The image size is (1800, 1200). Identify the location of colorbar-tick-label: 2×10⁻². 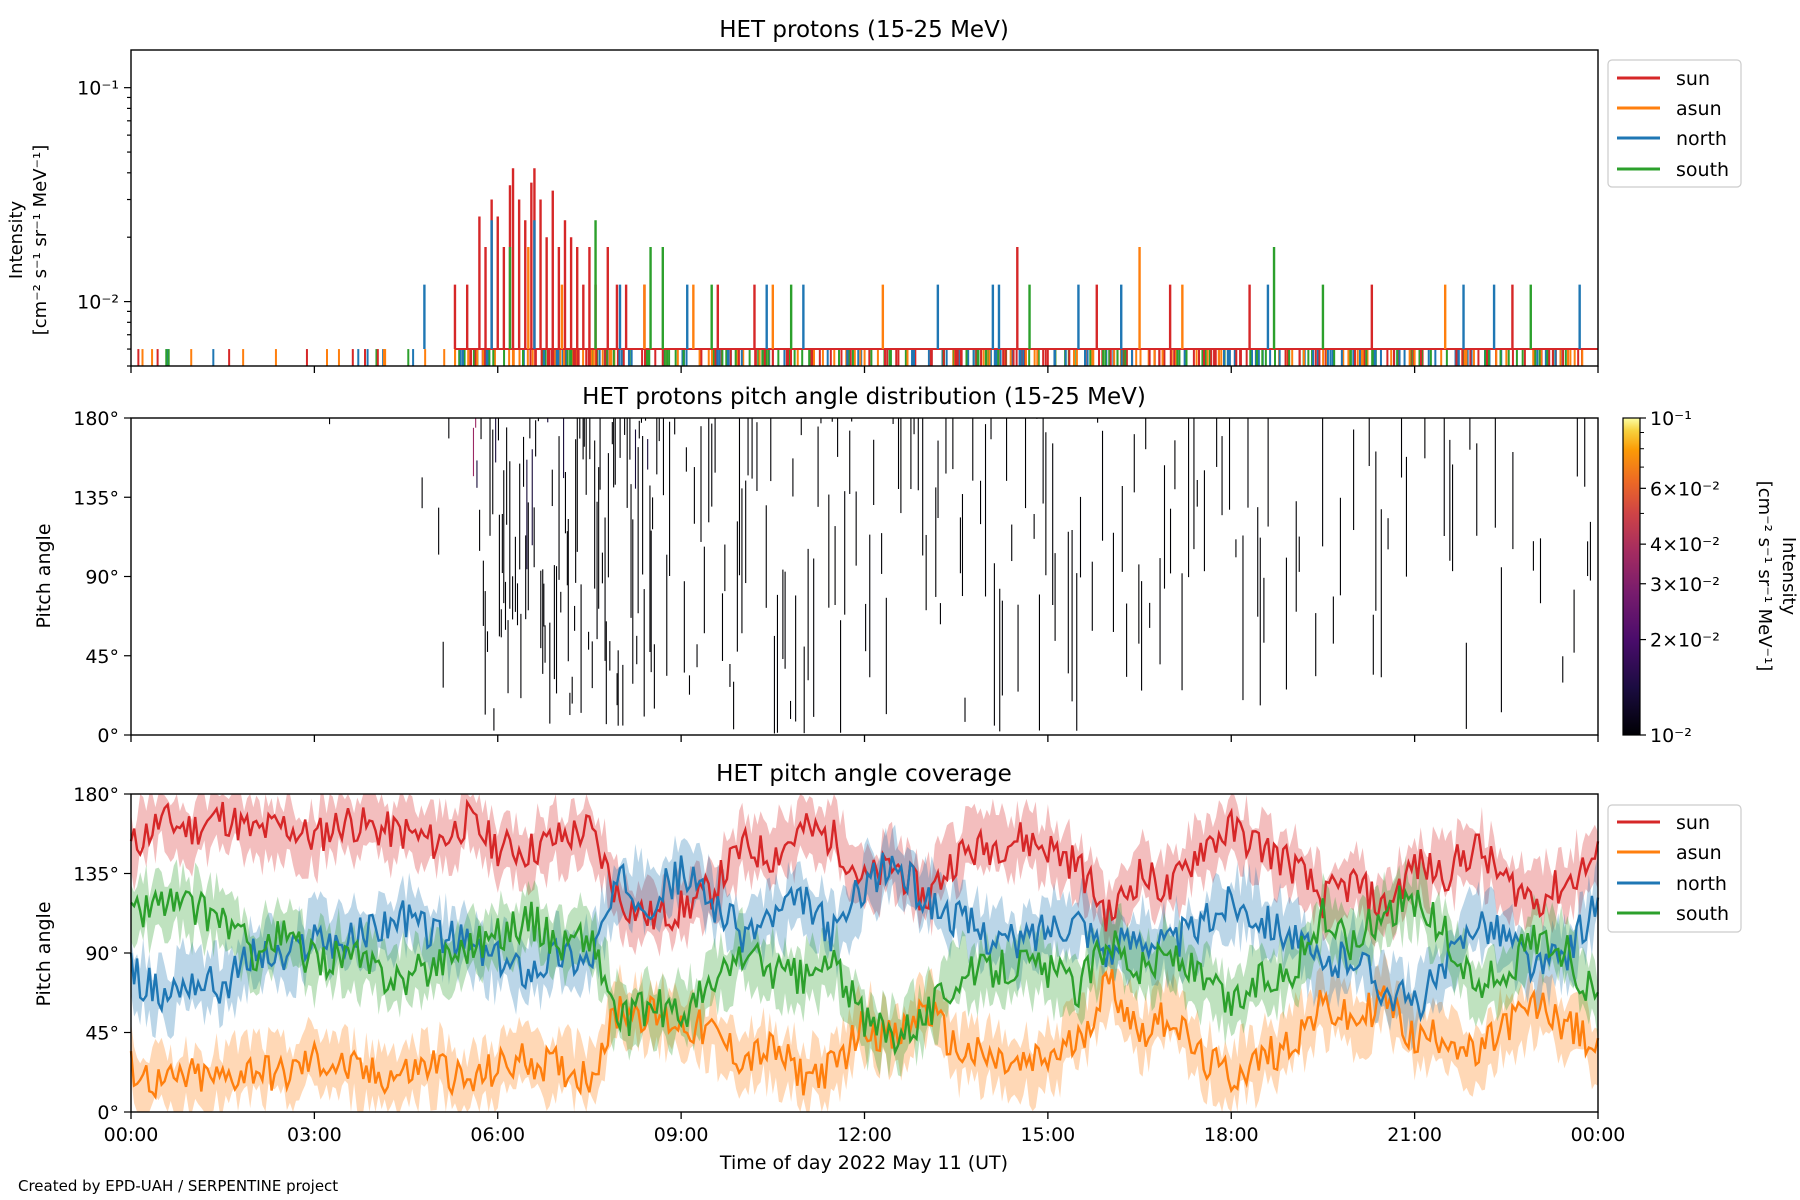
(1685, 641).